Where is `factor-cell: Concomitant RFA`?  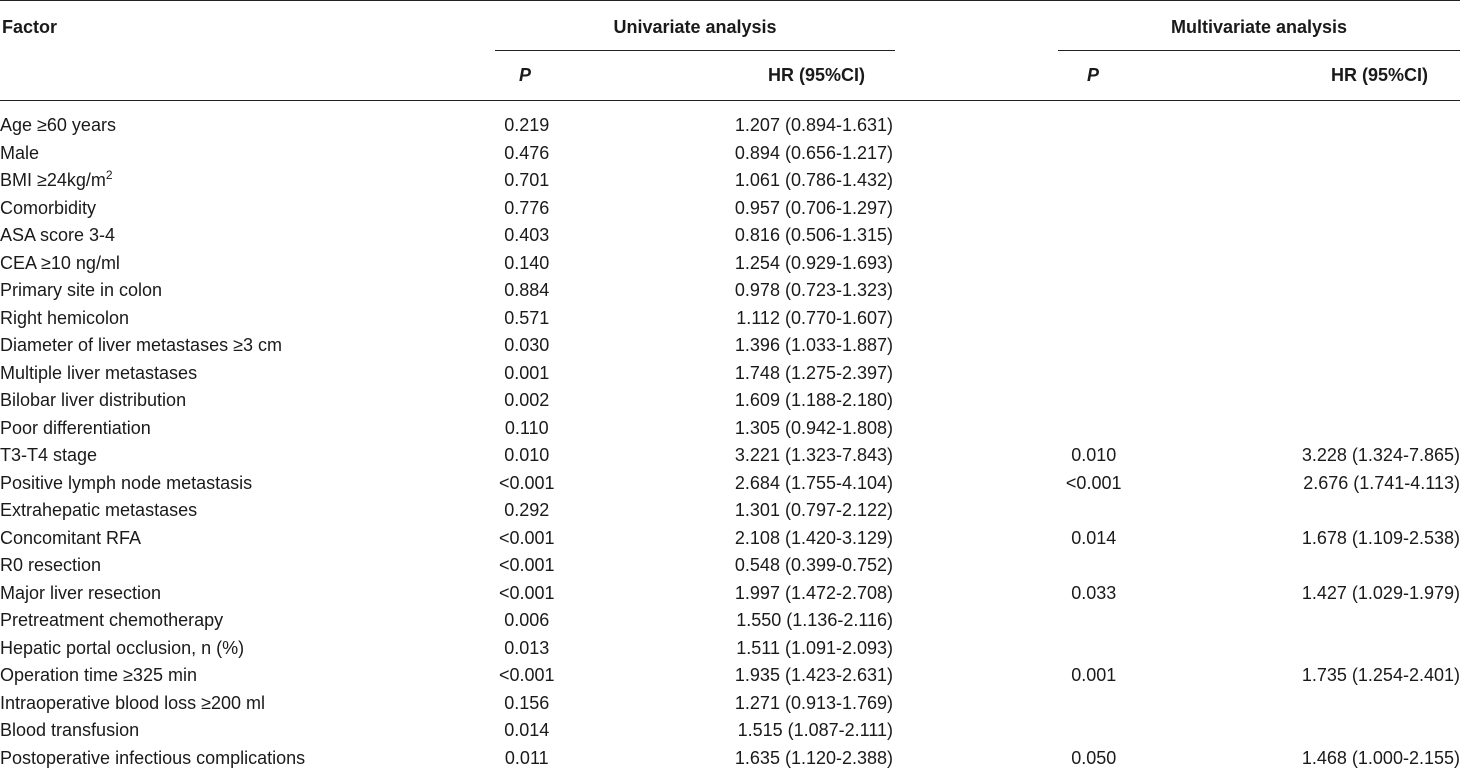
factor-cell: Concomitant RFA is located at coordinates (241, 539).